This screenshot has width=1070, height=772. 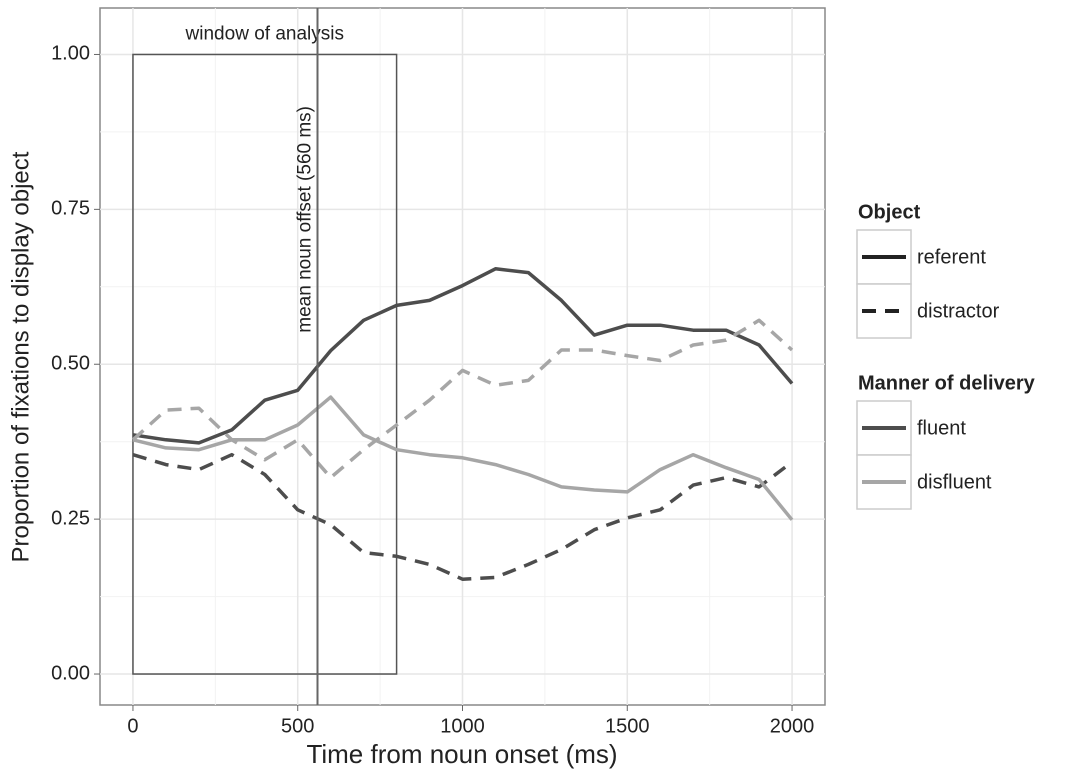 What do you see at coordinates (462, 726) in the screenshot?
I see `x-tick-label: 1000` at bounding box center [462, 726].